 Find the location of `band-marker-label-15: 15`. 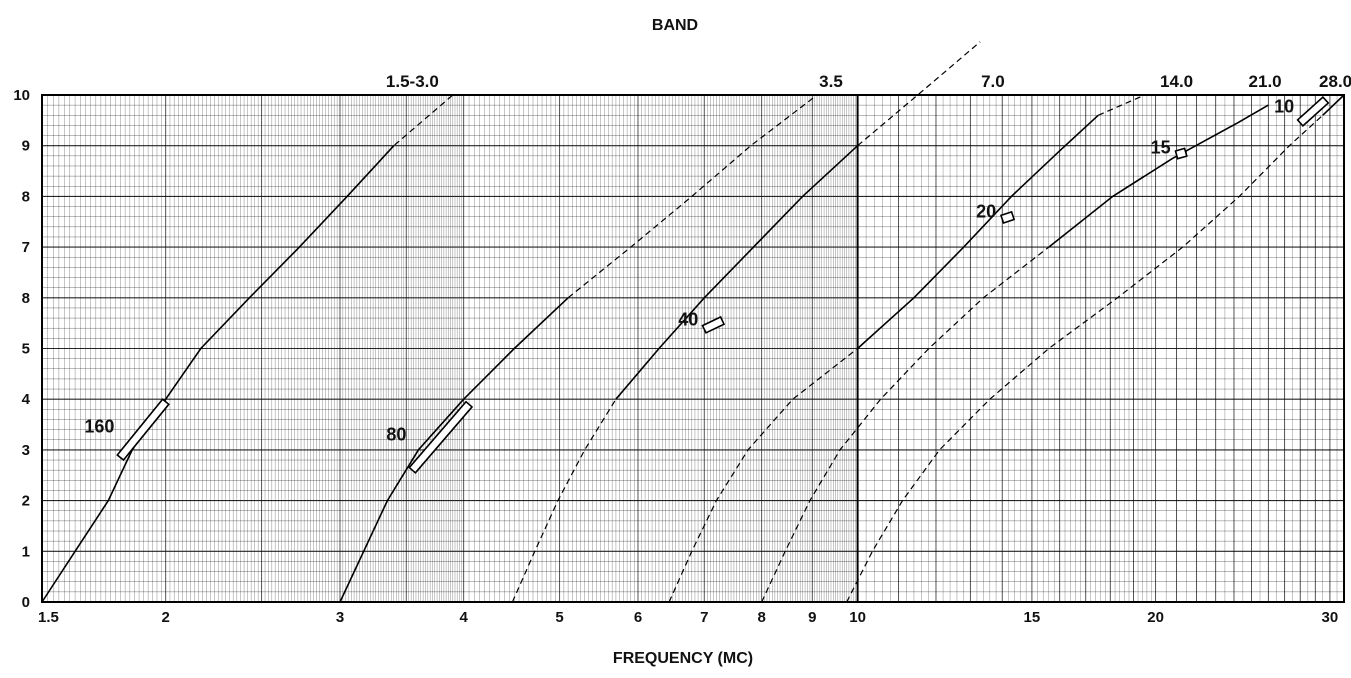

band-marker-label-15: 15 is located at coordinates (1161, 148).